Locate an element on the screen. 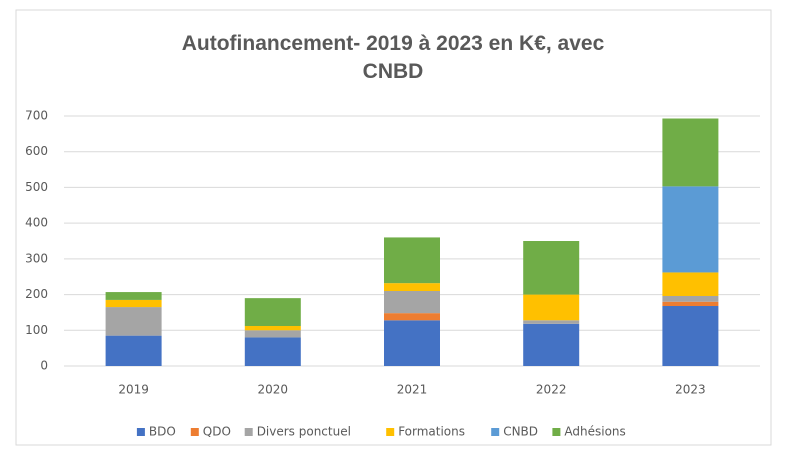 This screenshot has width=787, height=453. y-tick-label: 300 is located at coordinates (36, 258).